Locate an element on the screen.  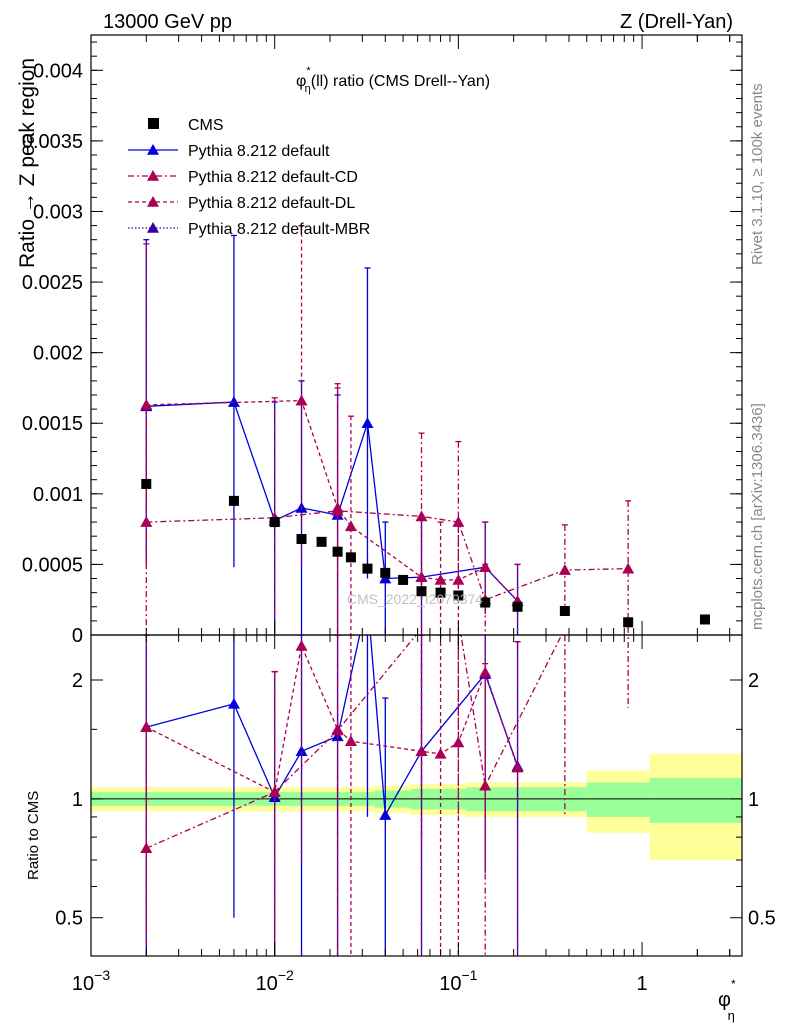
ratio-cd-line is located at coordinates (354, 742).